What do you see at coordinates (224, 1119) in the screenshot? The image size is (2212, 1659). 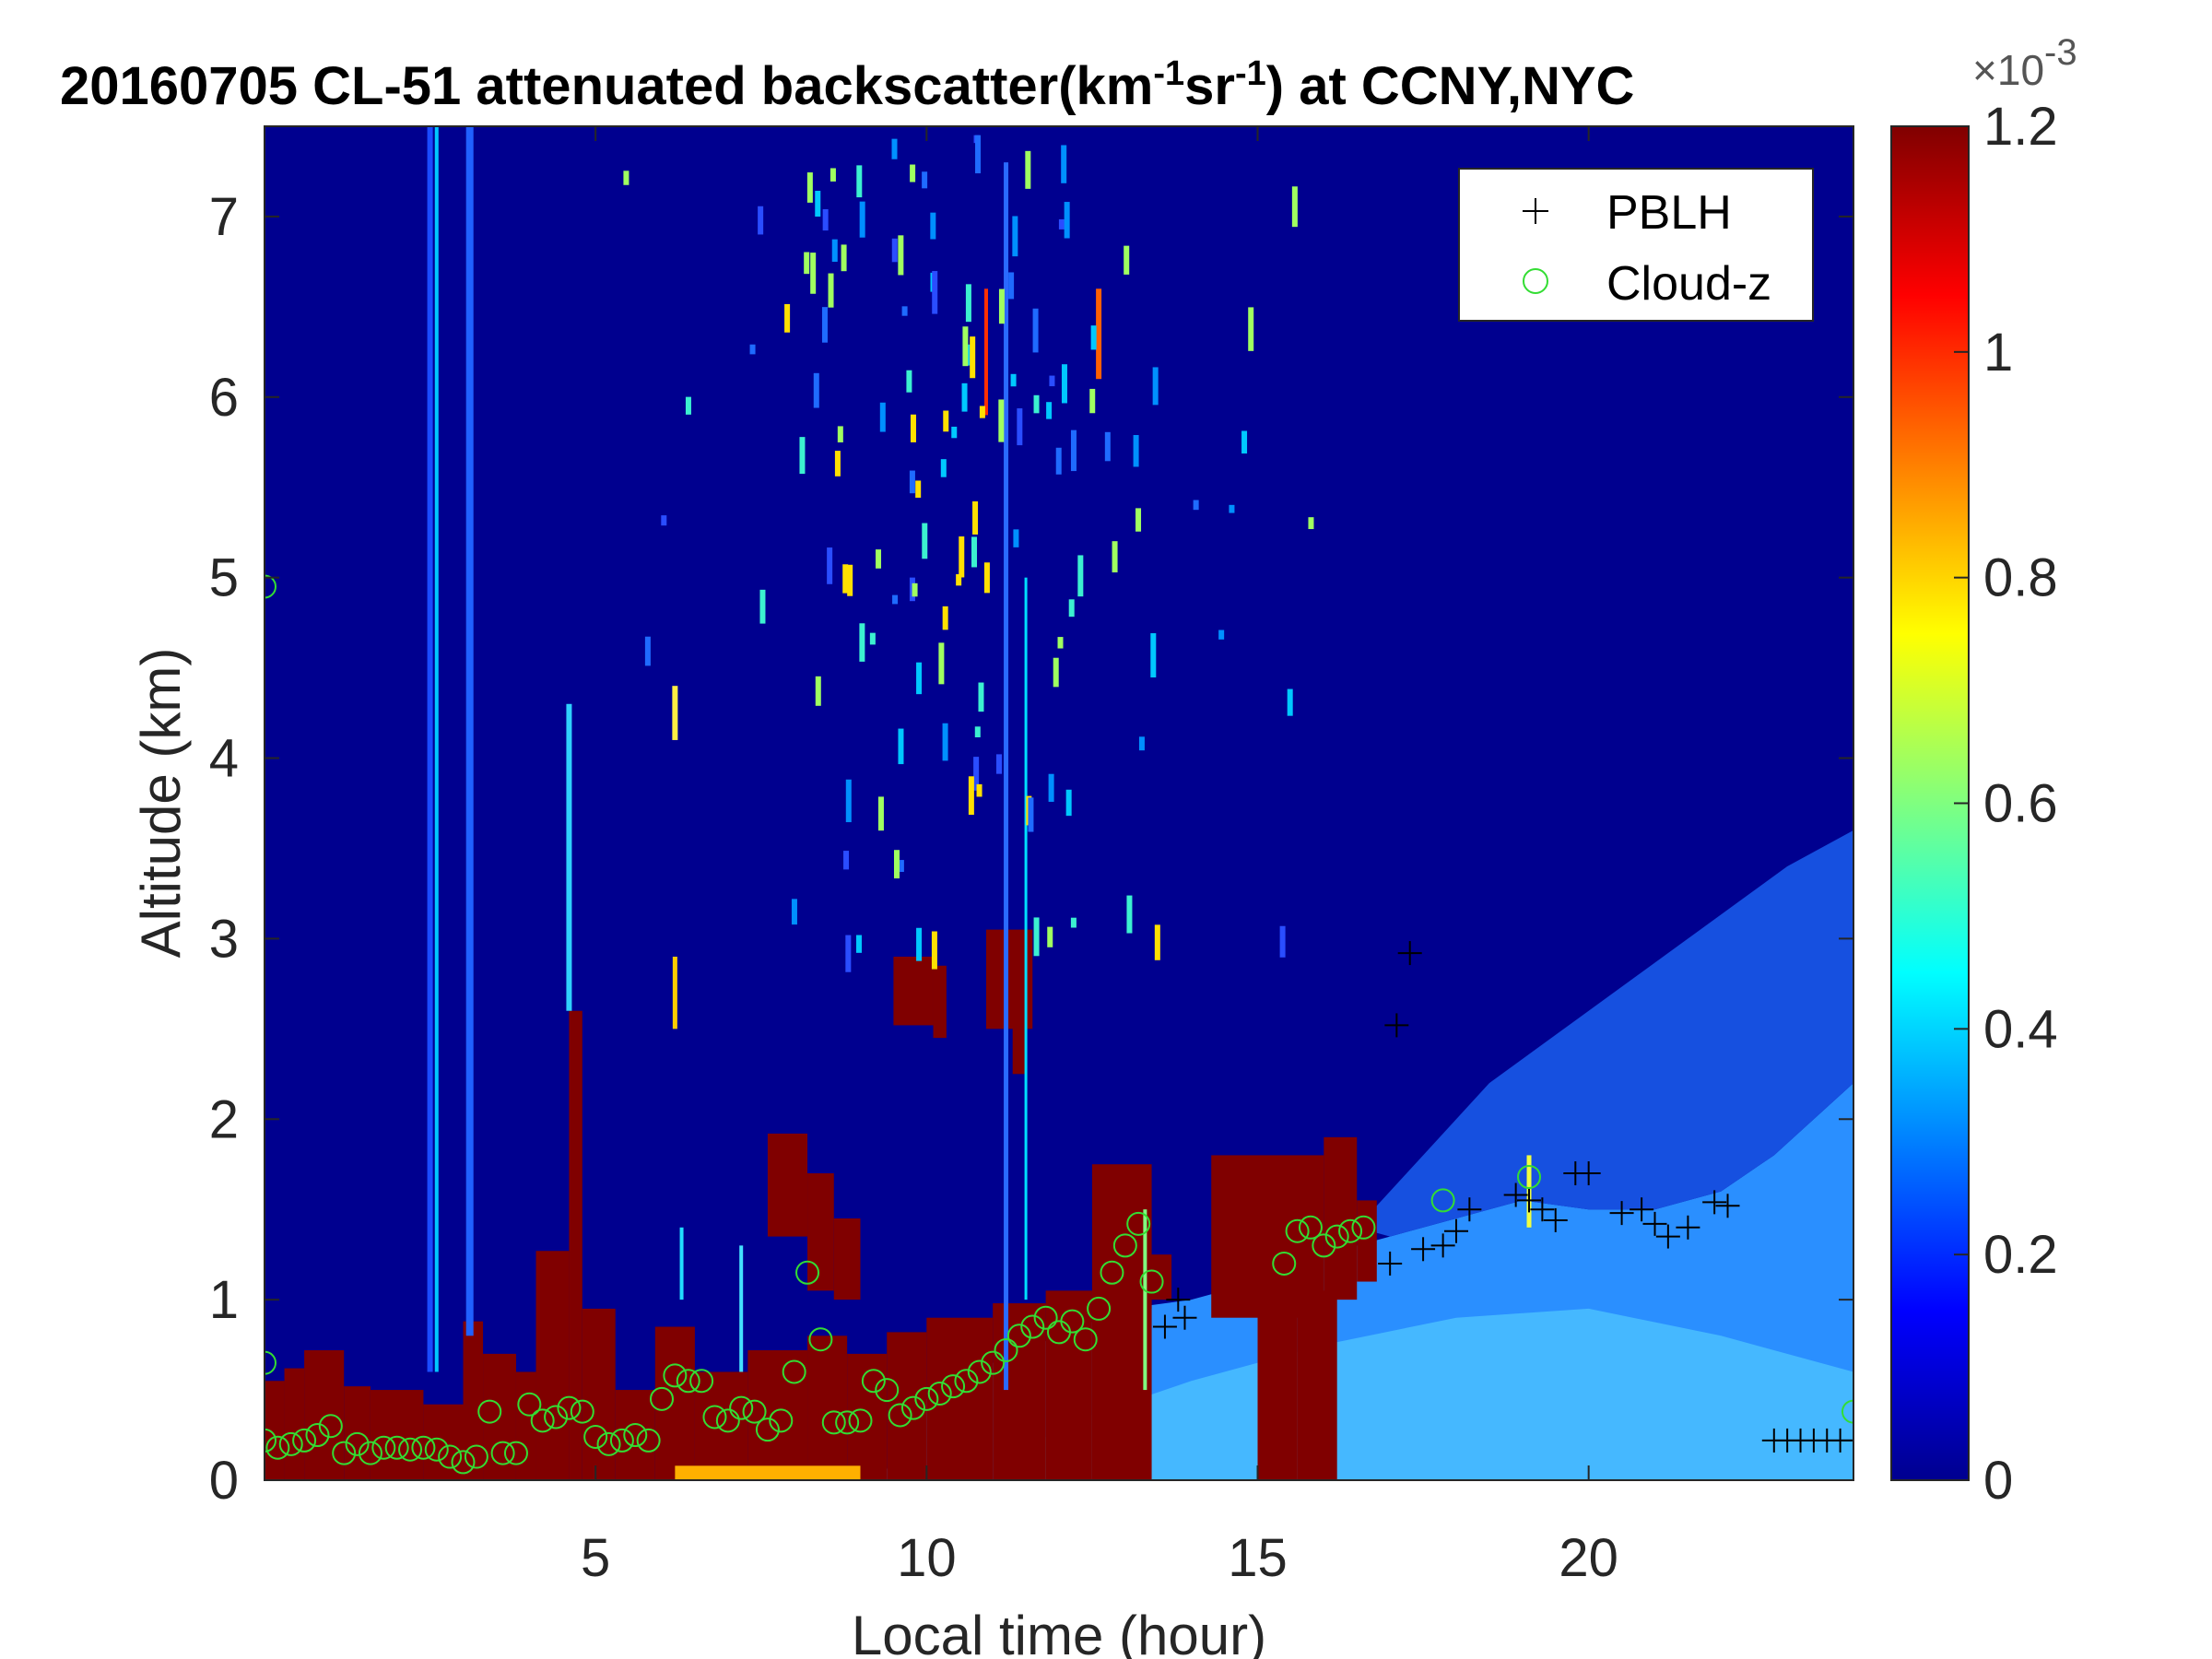 I see `y-tick-label: 2` at bounding box center [224, 1119].